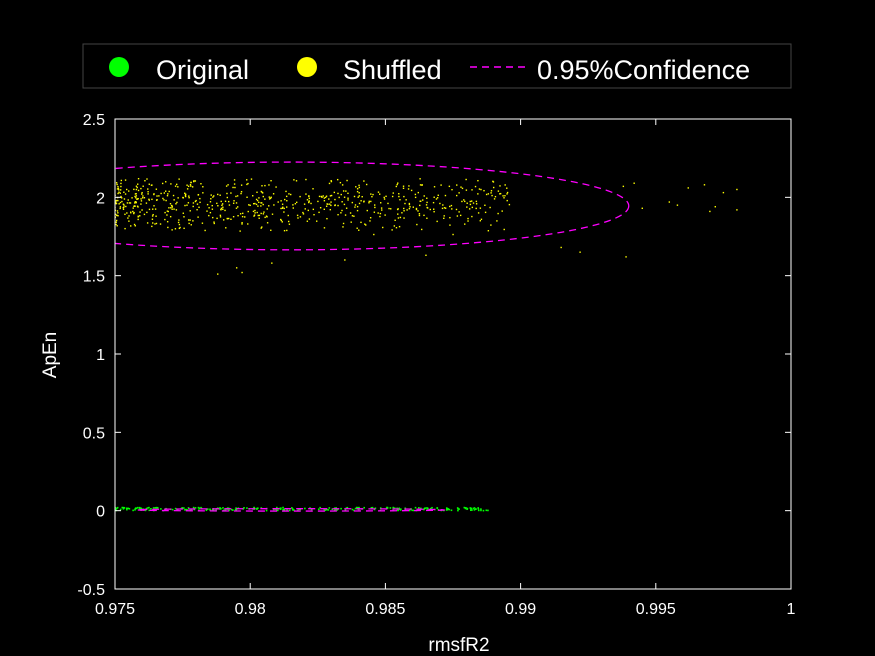 This screenshot has height=656, width=875. I want to click on legend: Original Shuffled 0.95%Confidence, so click(437, 66).